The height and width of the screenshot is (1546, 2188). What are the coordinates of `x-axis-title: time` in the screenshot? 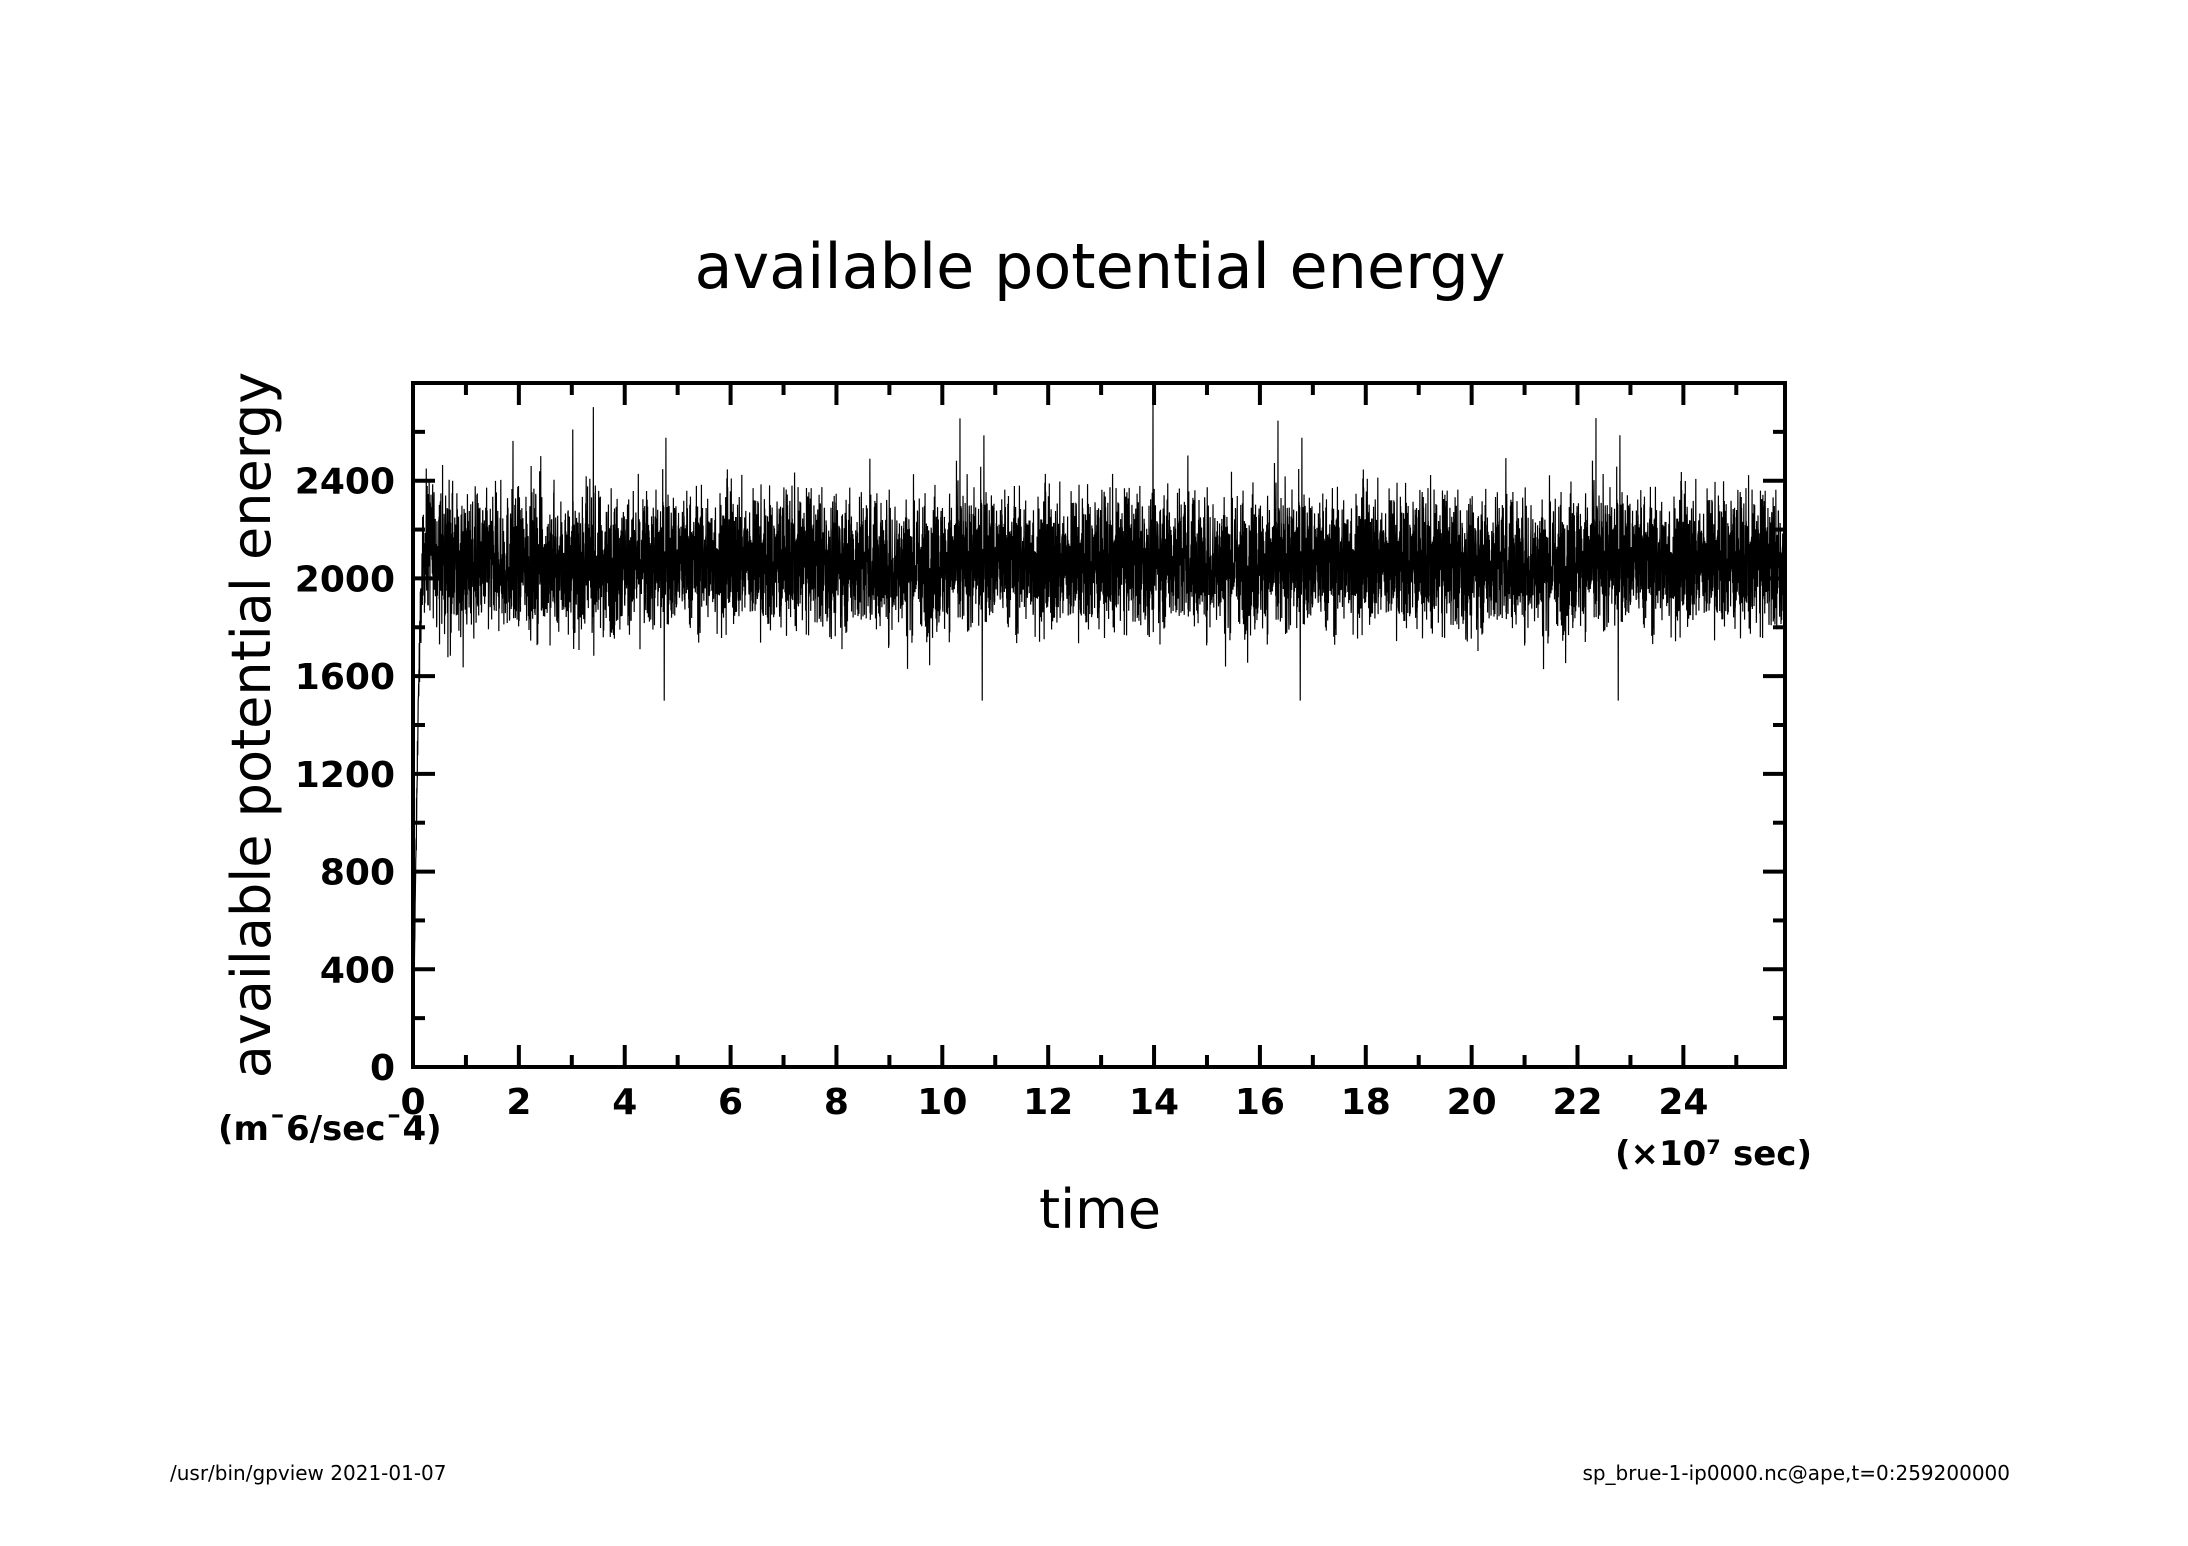 It's located at (1100, 1209).